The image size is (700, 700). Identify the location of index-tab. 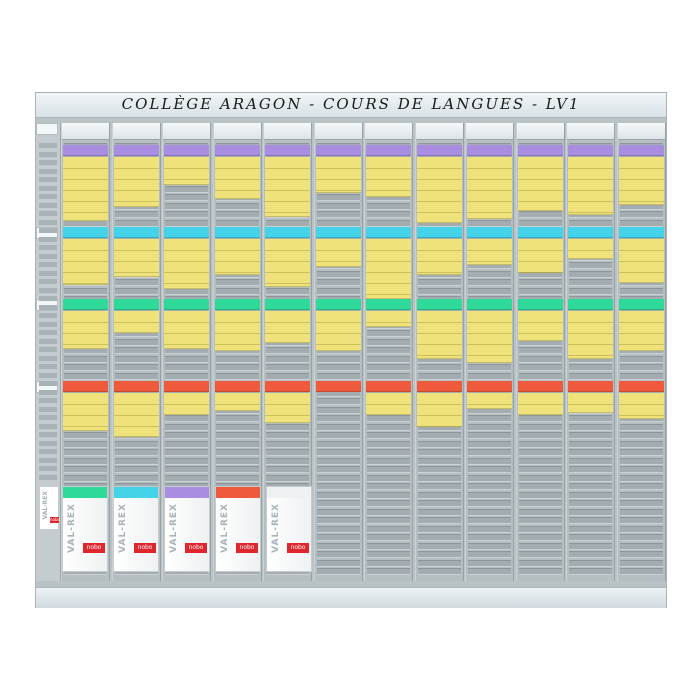
(47, 129).